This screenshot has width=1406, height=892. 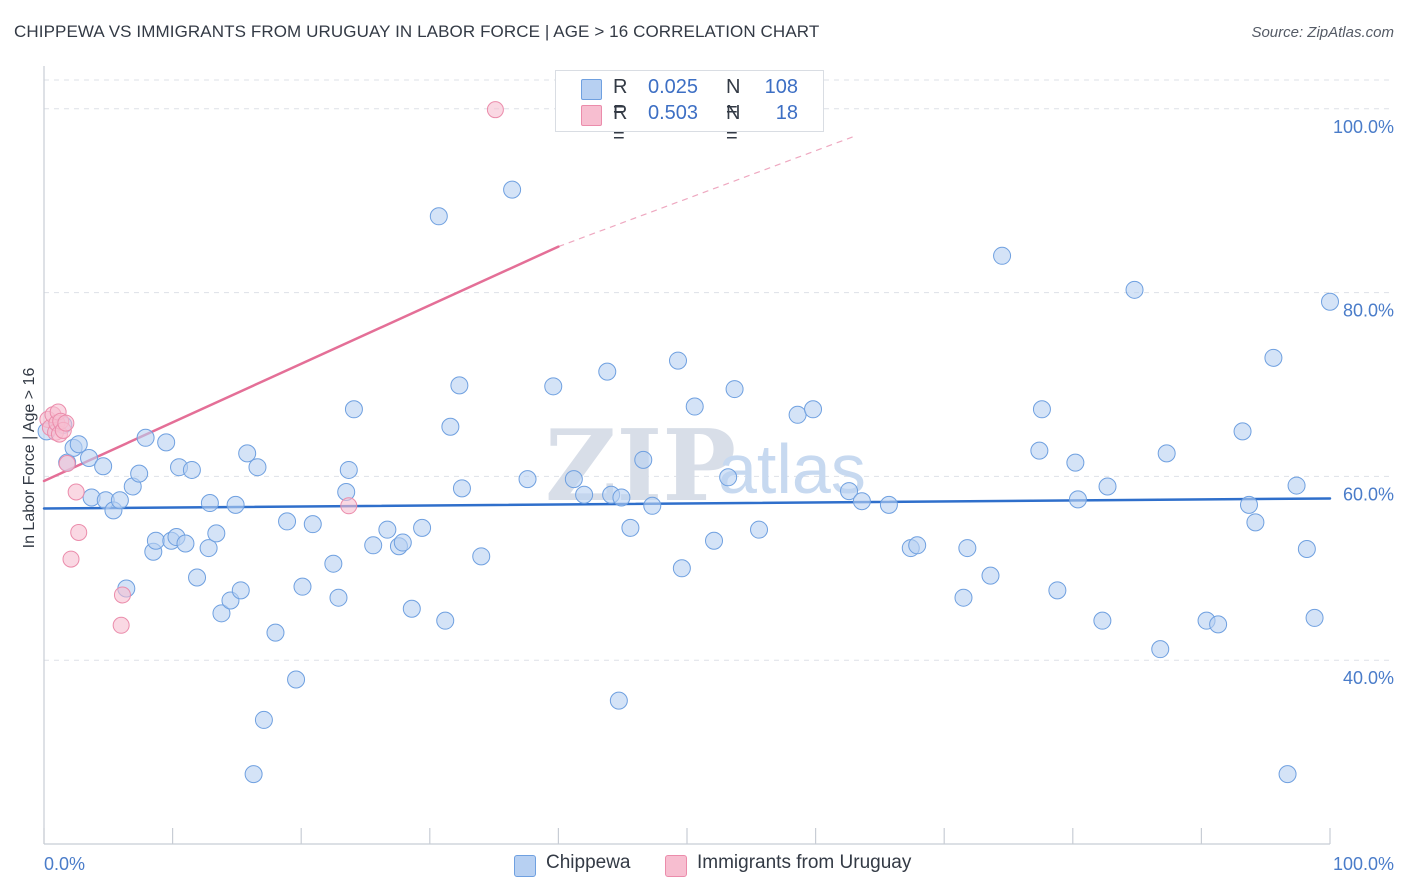 I want to click on bottom-legend-label: Immigrants from Uruguay, so click(x=804, y=862).